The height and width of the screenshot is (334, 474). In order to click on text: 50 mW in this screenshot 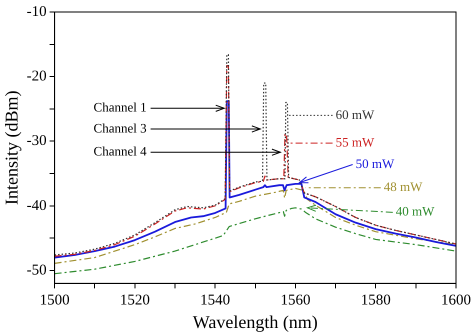, I will do `click(376, 163)`.